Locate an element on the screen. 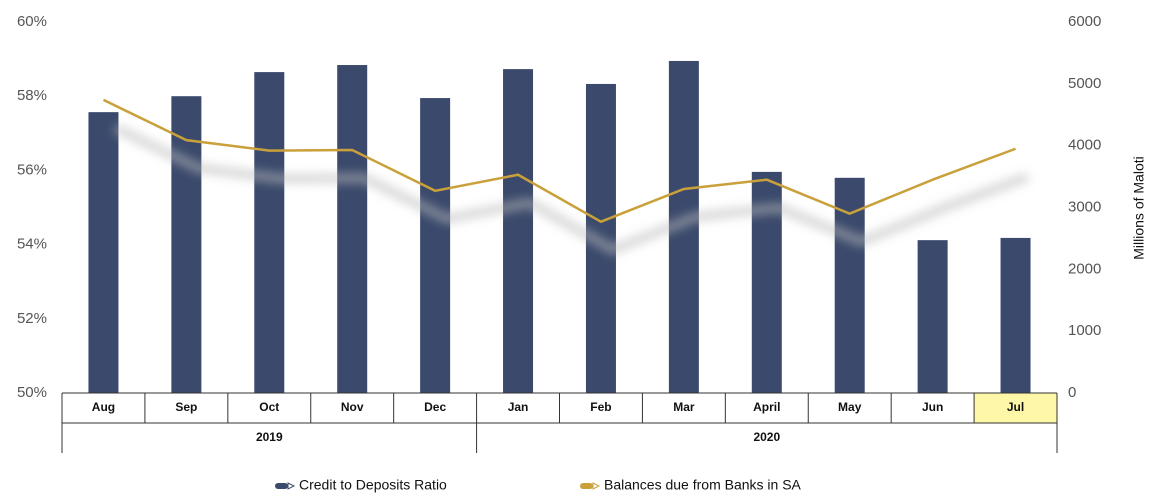 The height and width of the screenshot is (498, 1153). y-tick-label: 56% is located at coordinates (32, 169).